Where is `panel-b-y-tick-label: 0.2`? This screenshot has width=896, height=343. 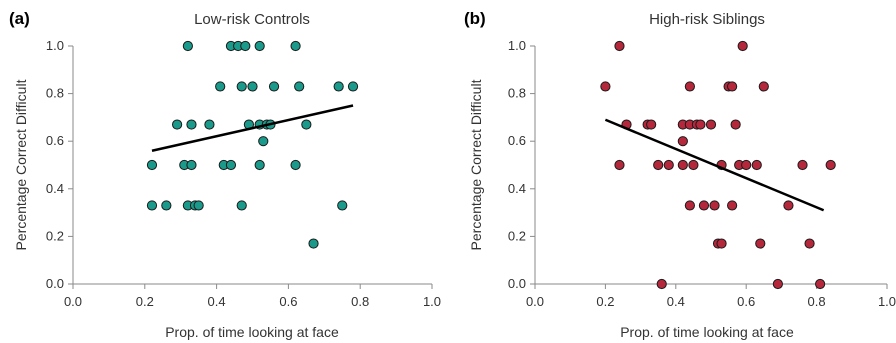 panel-b-y-tick-label: 0.2 is located at coordinates (517, 235).